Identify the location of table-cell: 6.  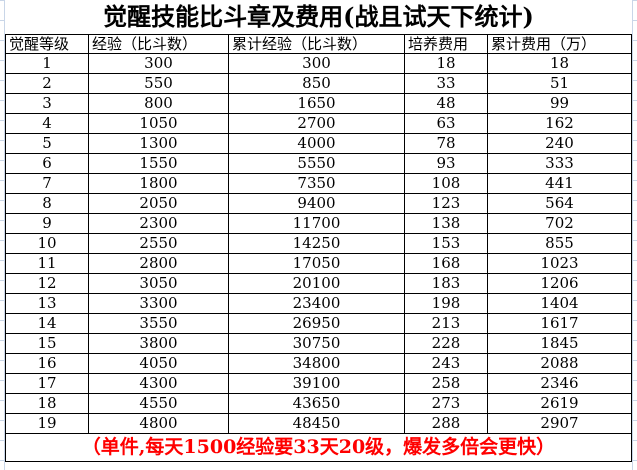
(47, 163).